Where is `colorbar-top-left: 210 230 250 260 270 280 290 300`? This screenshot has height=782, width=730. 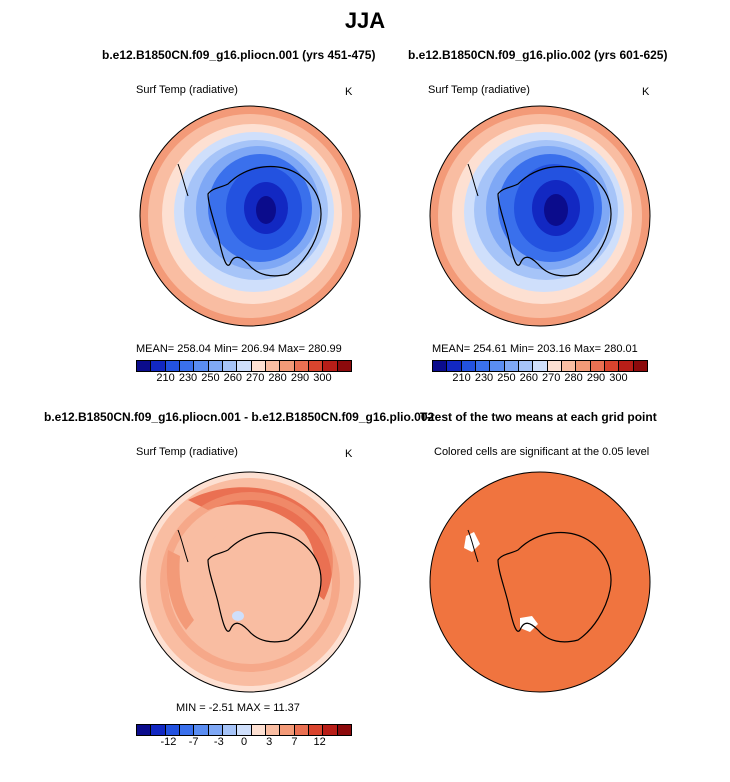 colorbar-top-left: 210 230 250 260 270 280 290 300 is located at coordinates (244, 373).